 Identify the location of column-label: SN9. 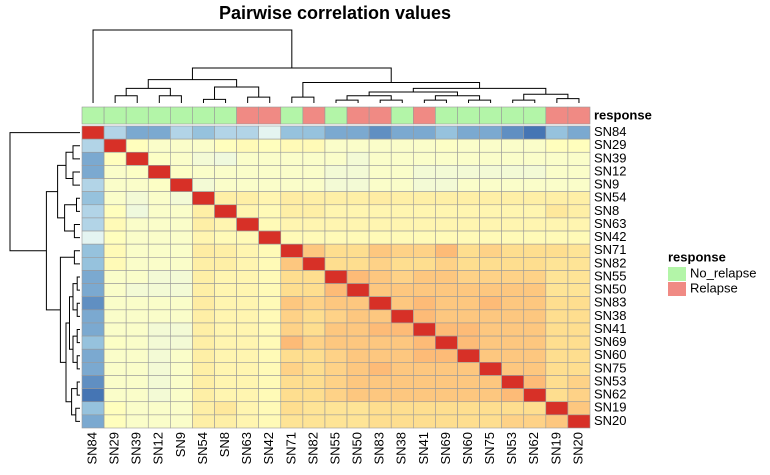
(180, 444).